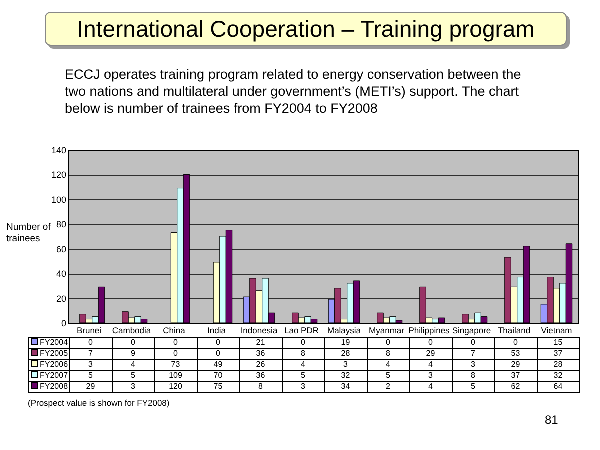 This screenshot has height=450, width=600. I want to click on text: 81, so click(551, 420).